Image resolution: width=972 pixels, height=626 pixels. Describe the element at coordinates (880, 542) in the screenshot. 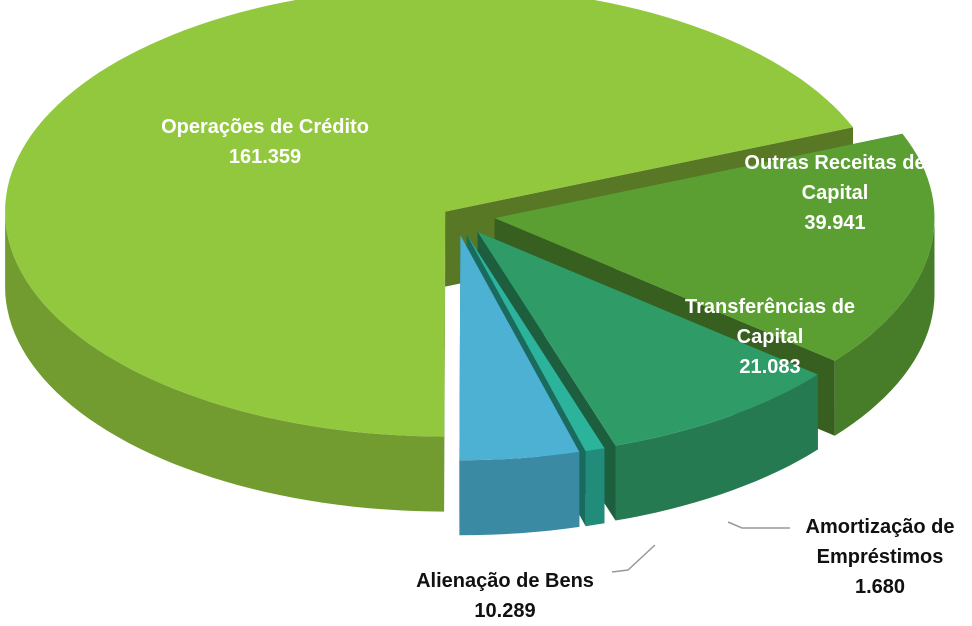

I see `category-label: Amortização de Empréstimos` at that location.